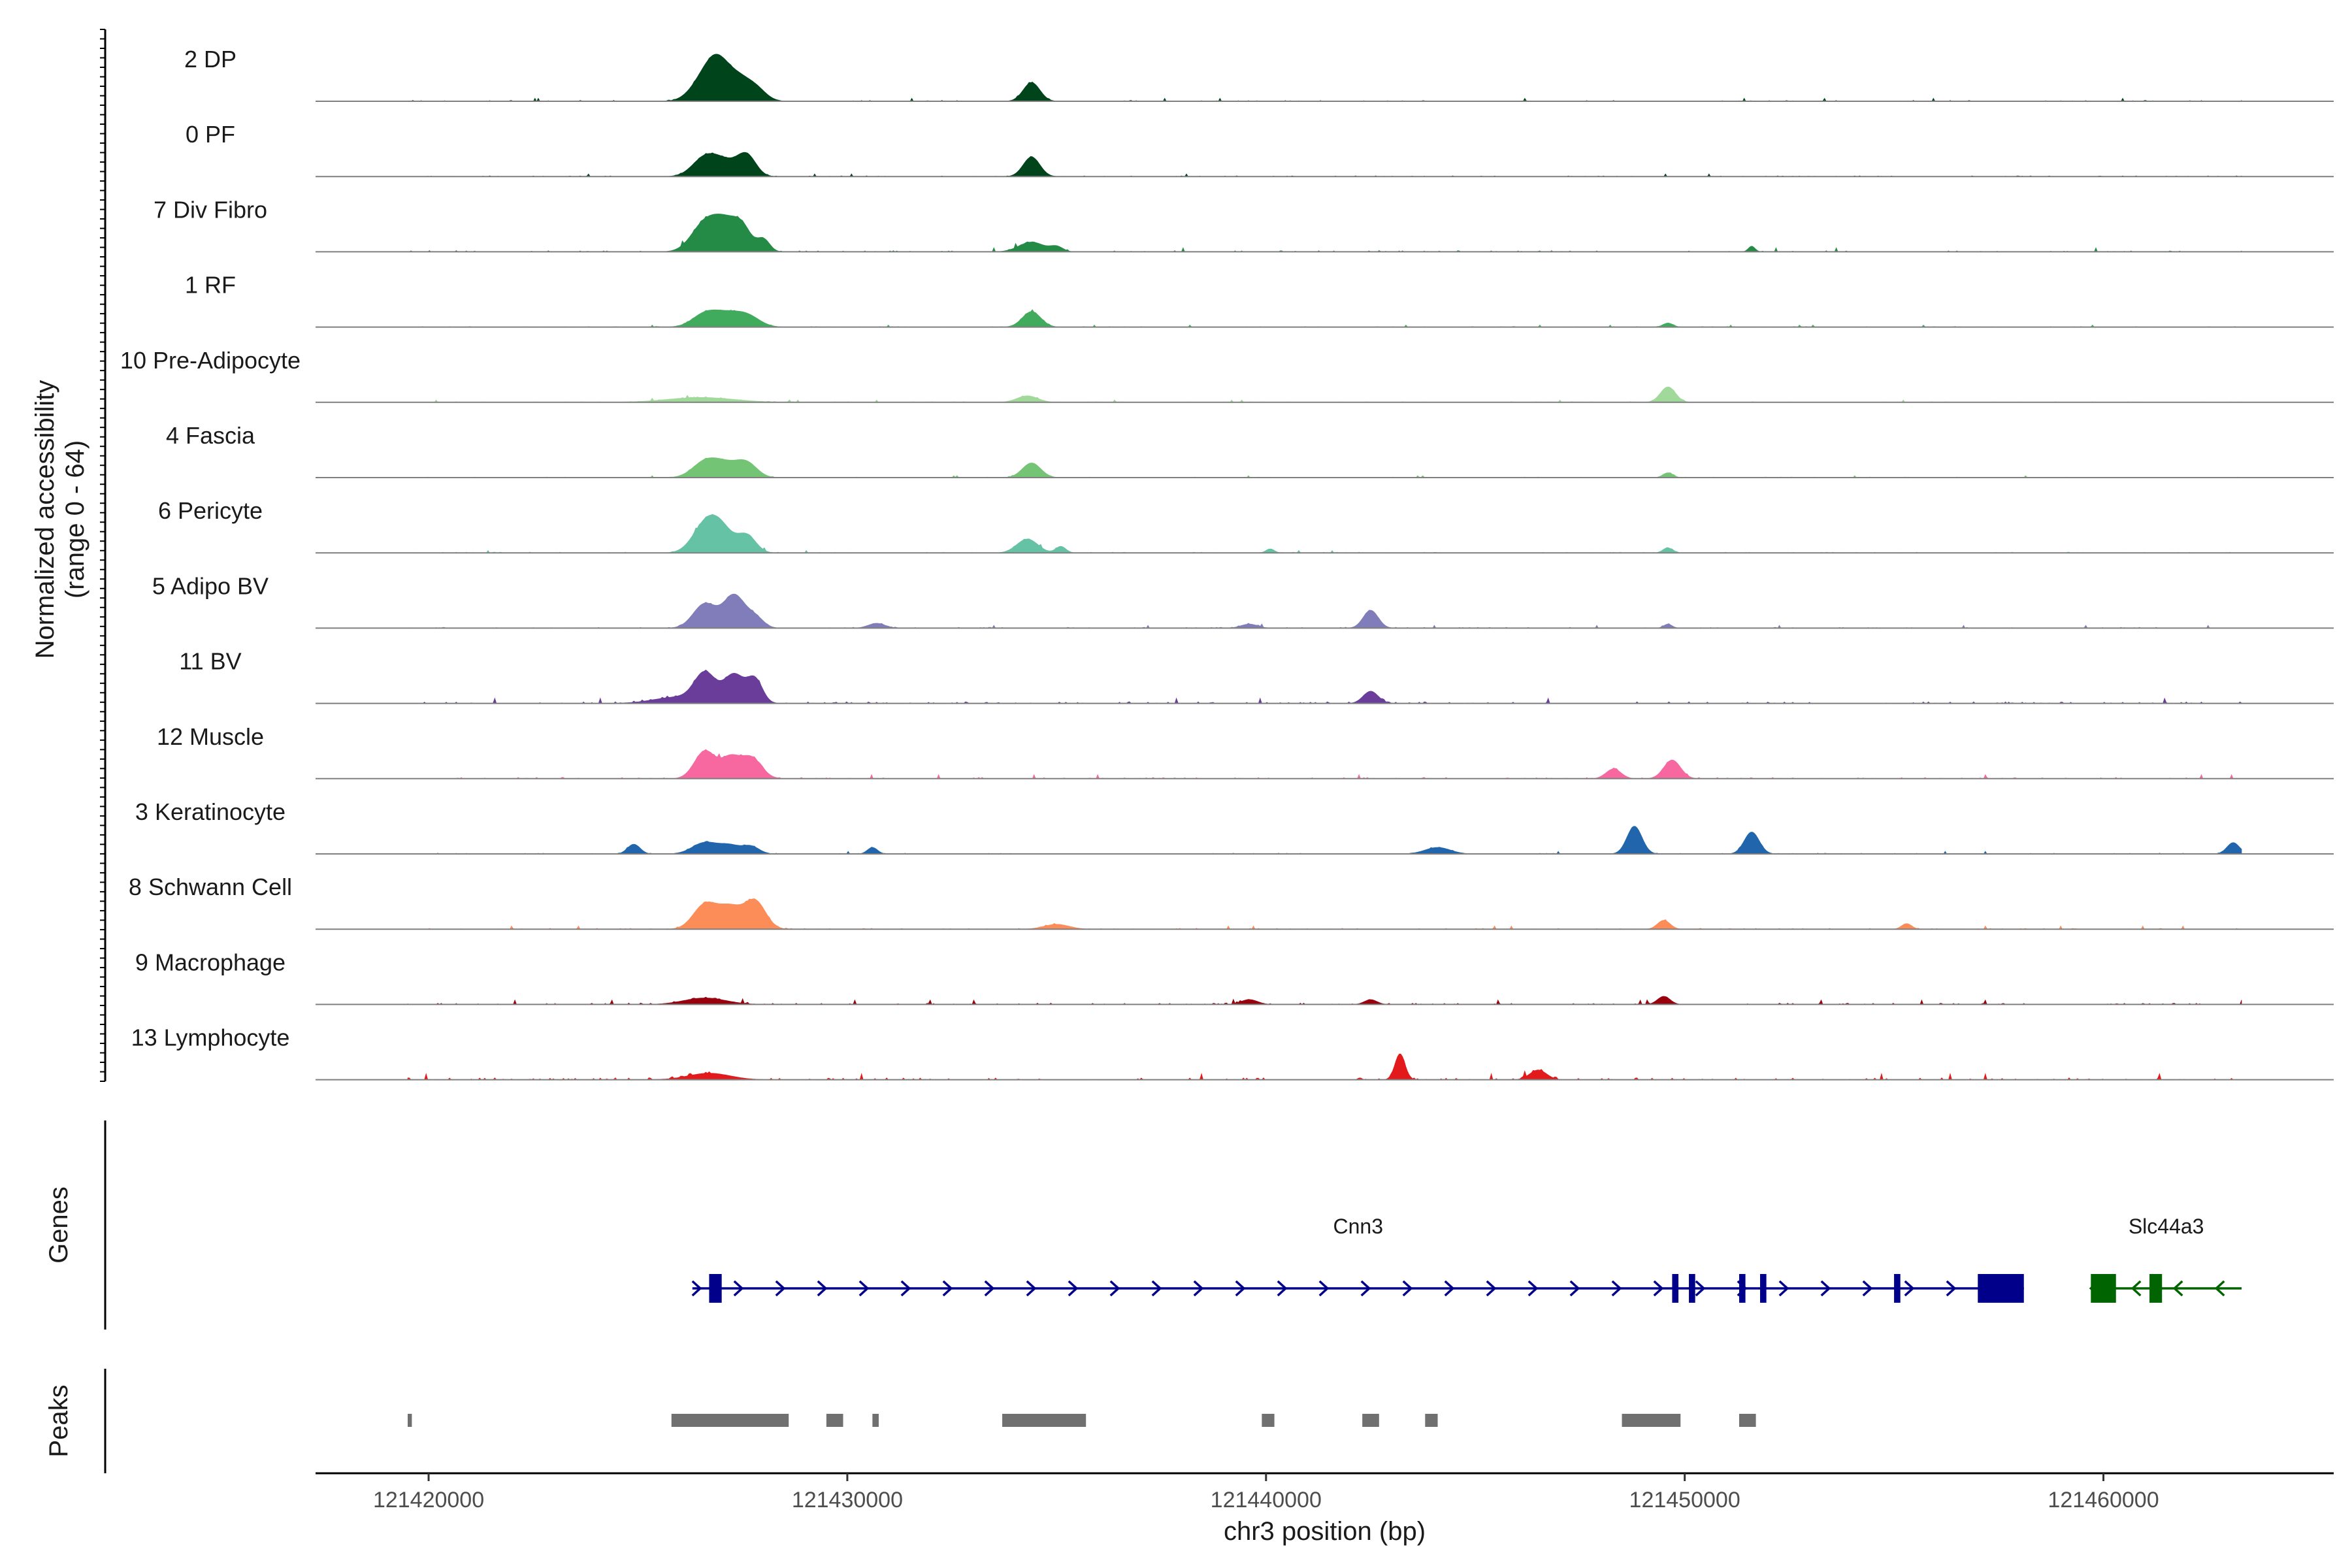  Describe the element at coordinates (1234, 977) in the screenshot. I see `track-13: 9 Macrophage` at that location.